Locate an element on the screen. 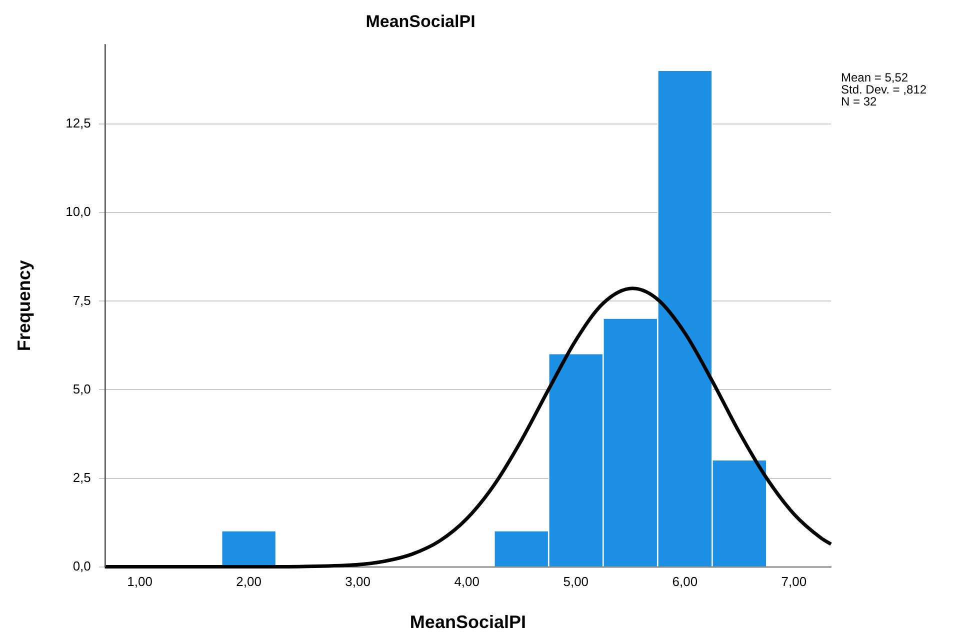  x-tick-label: 3,00 is located at coordinates (357, 582).